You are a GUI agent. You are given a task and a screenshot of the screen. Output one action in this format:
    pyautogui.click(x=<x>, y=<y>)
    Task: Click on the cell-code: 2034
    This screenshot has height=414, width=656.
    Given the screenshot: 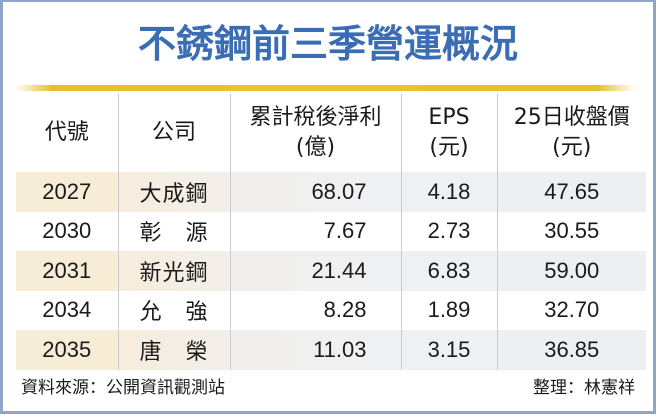 What is the action you would take?
    pyautogui.click(x=67, y=310)
    